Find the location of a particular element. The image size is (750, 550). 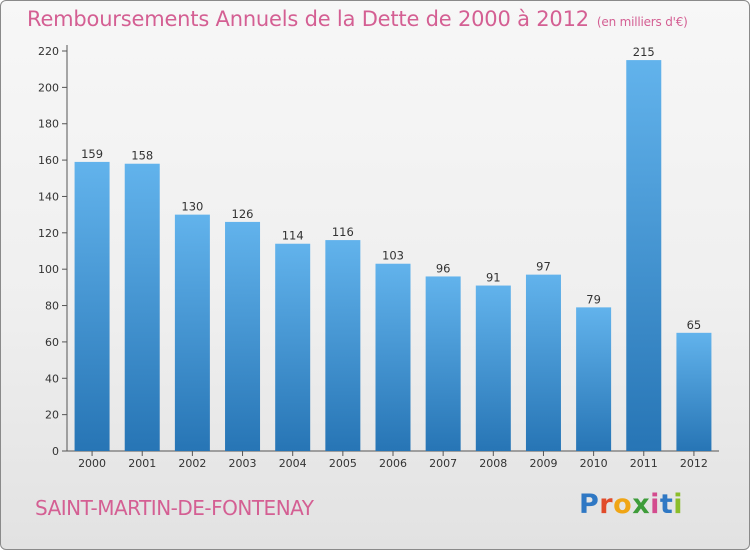

x-tick-label-2011: 2011 is located at coordinates (644, 463).